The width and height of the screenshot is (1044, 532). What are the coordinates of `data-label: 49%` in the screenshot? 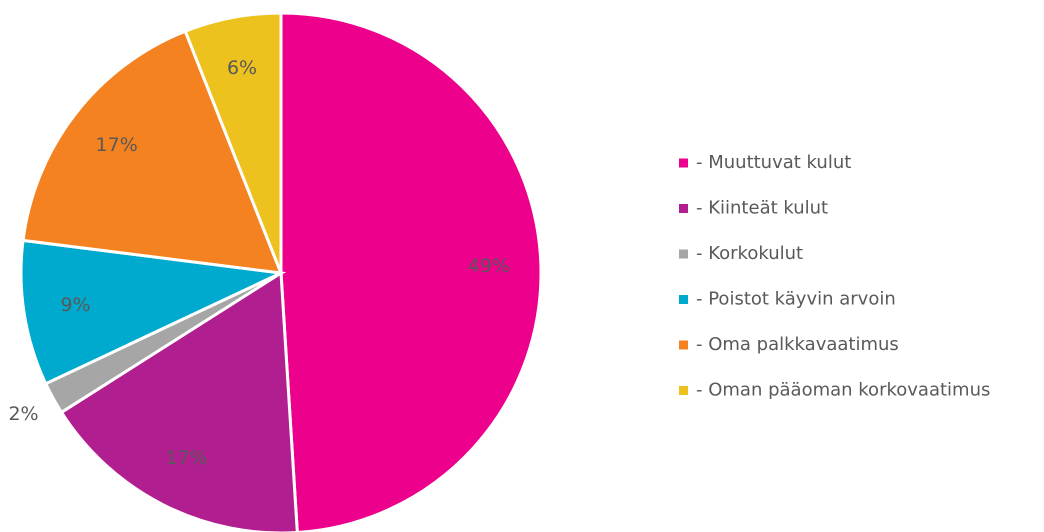 It's located at (489, 266).